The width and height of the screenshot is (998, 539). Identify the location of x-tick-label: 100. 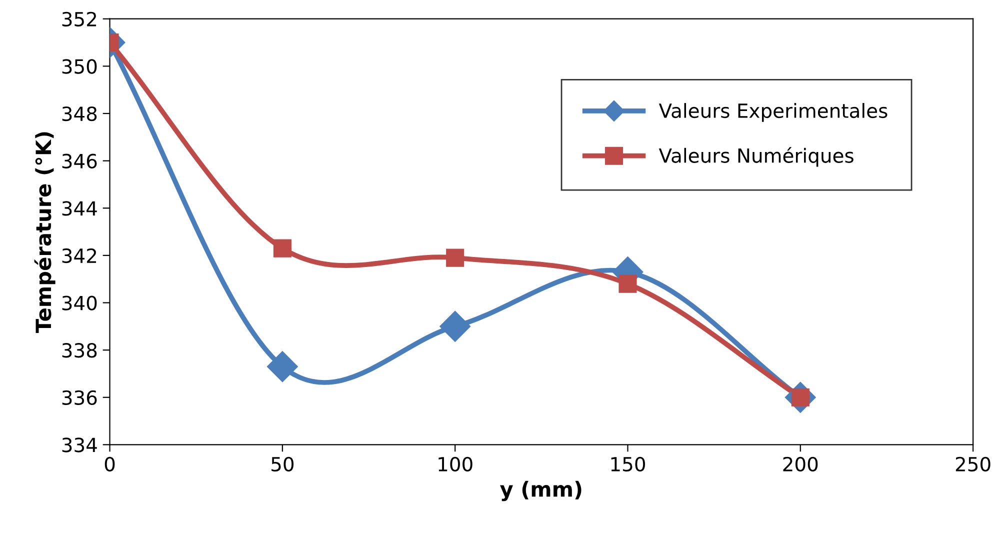
(455, 464).